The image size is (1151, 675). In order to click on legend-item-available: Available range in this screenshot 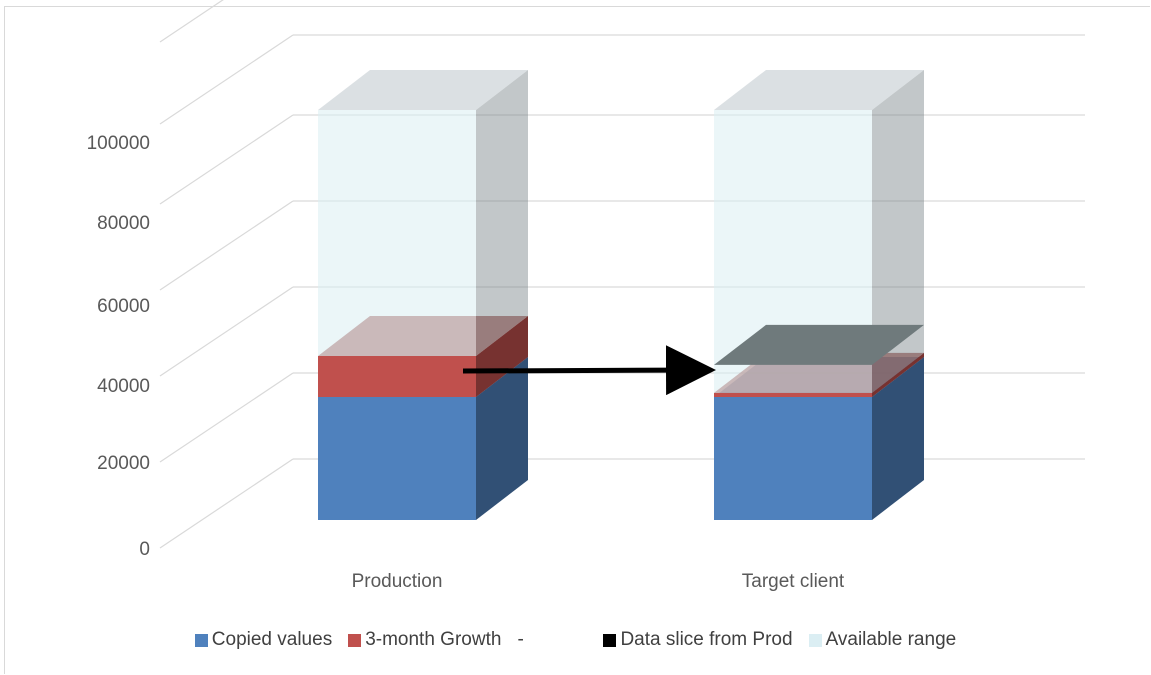, I will do `click(882, 640)`.